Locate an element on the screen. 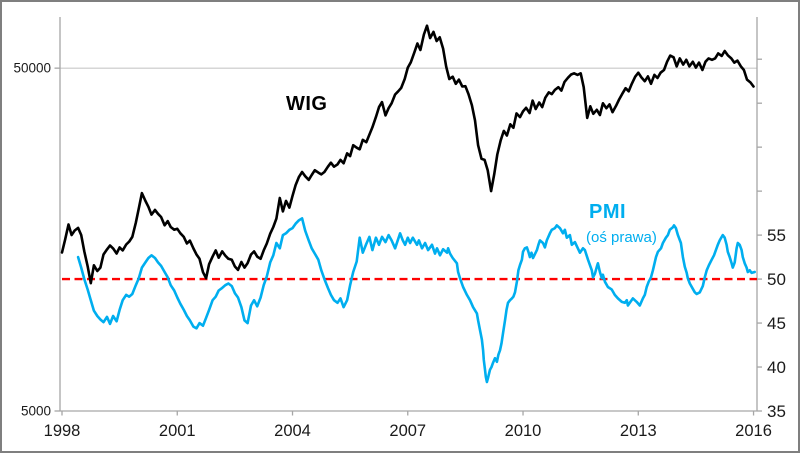 Image resolution: width=800 pixels, height=453 pixels. pmi-axis-note: (oś prawa) is located at coordinates (621, 237).